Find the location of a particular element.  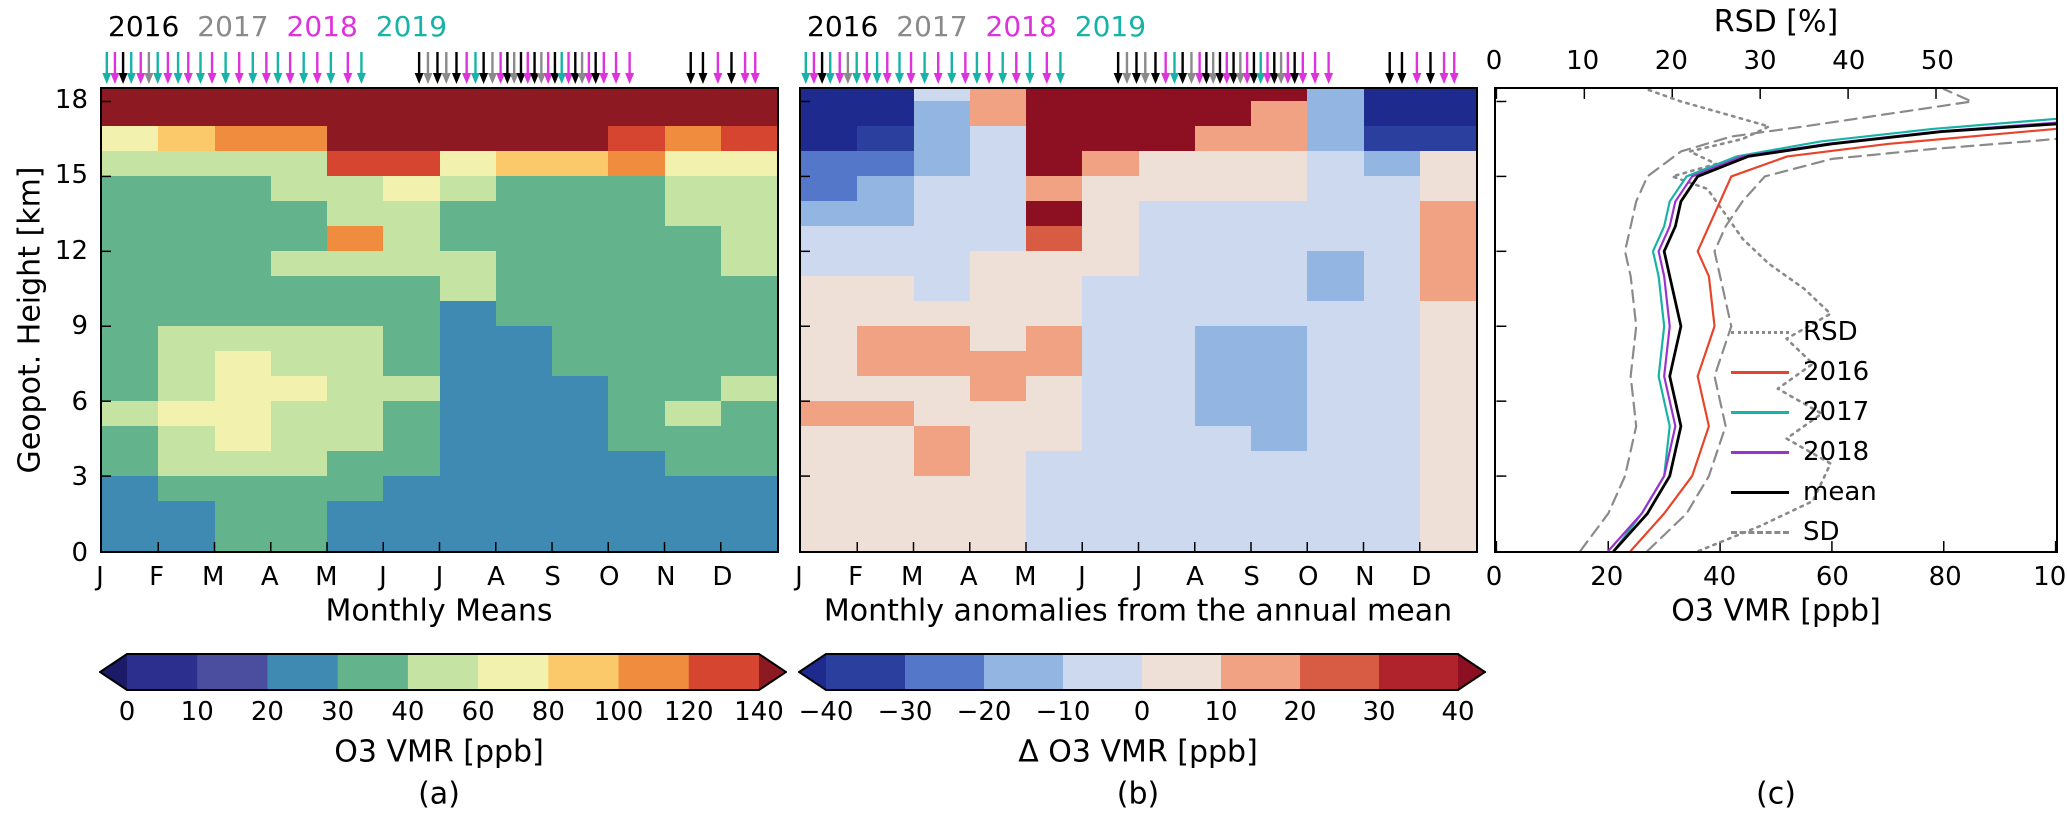

colorbar-tick-label: −20 is located at coordinates (984, 712).